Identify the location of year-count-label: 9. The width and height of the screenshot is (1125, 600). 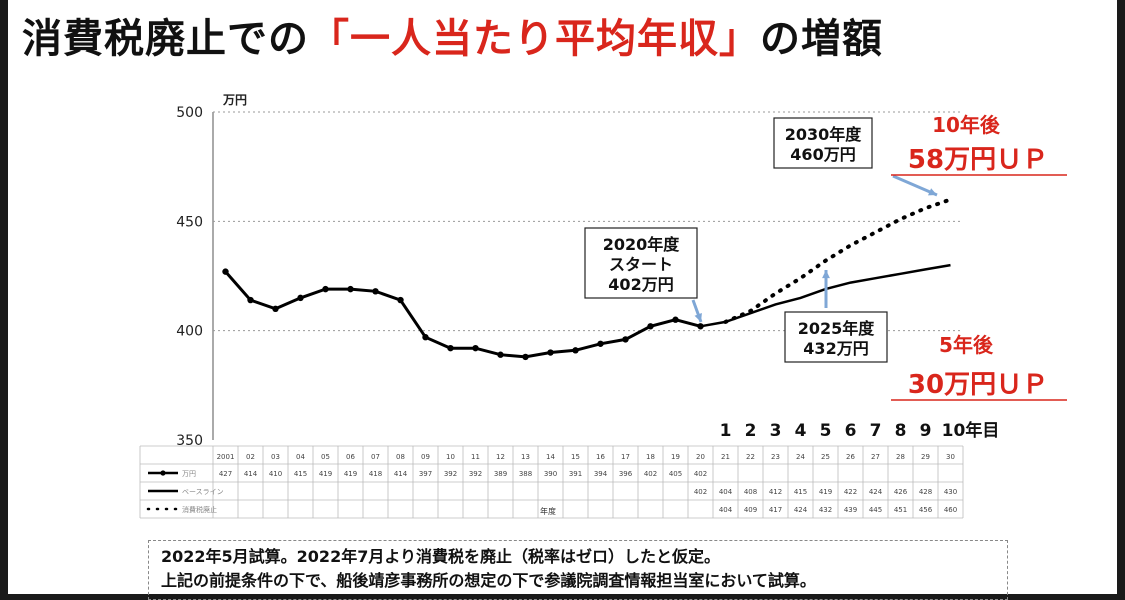
(926, 431).